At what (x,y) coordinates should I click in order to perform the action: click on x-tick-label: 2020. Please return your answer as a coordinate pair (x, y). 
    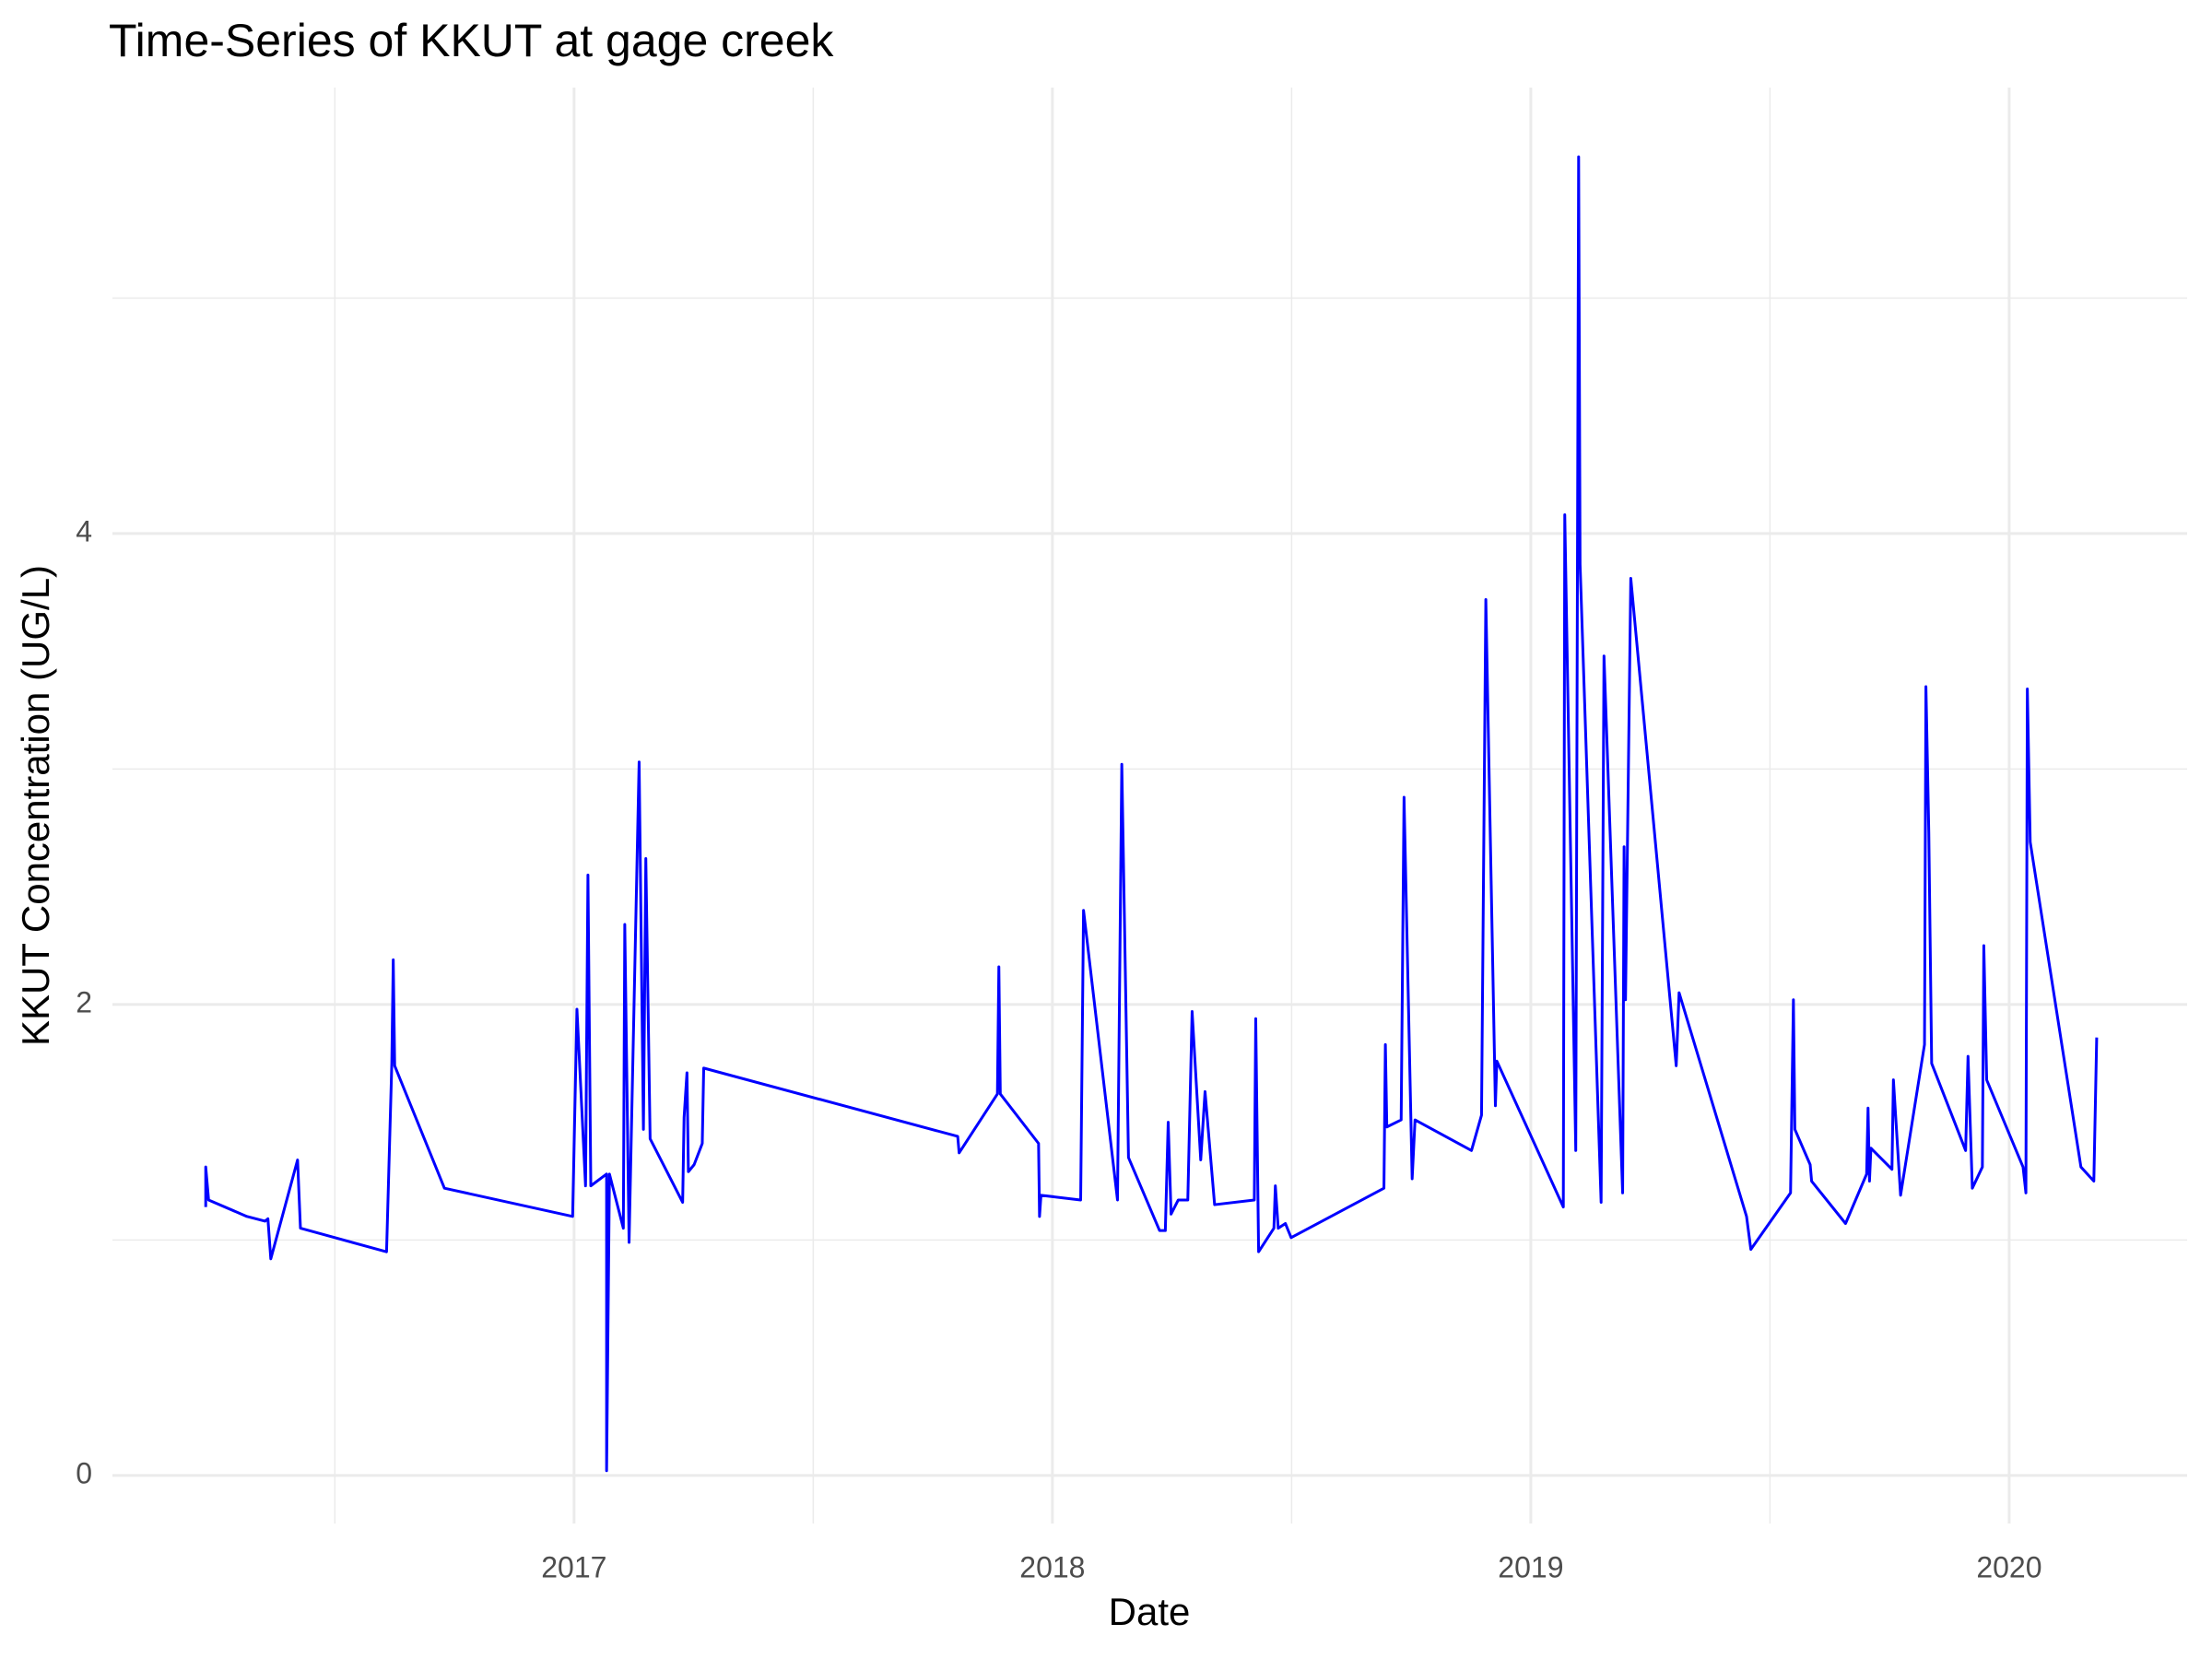
    Looking at the image, I should click on (2008, 1566).